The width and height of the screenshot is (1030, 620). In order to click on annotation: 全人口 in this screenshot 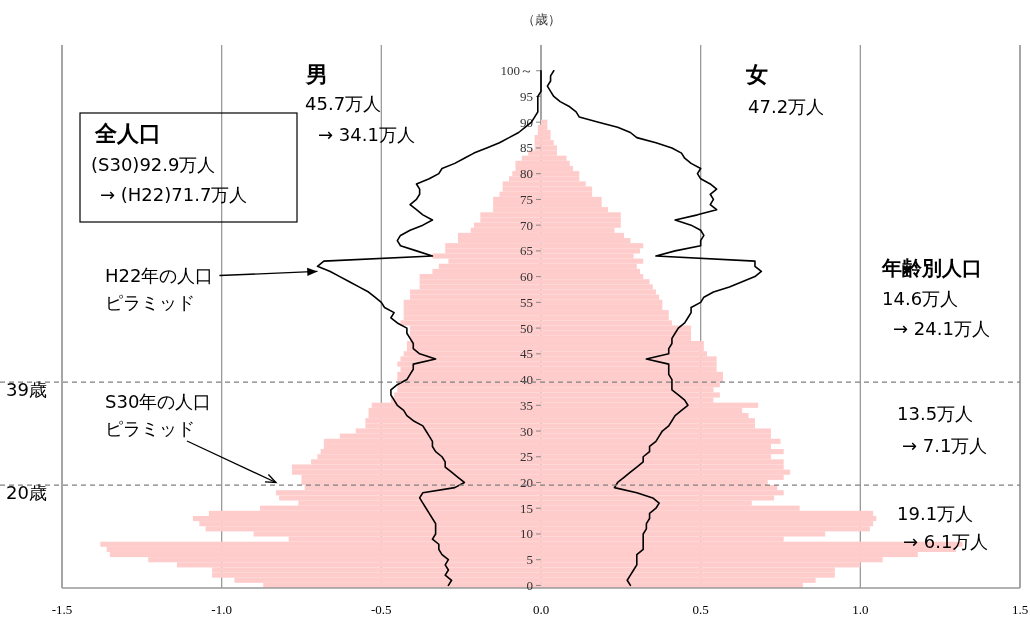, I will do `click(127, 133)`.